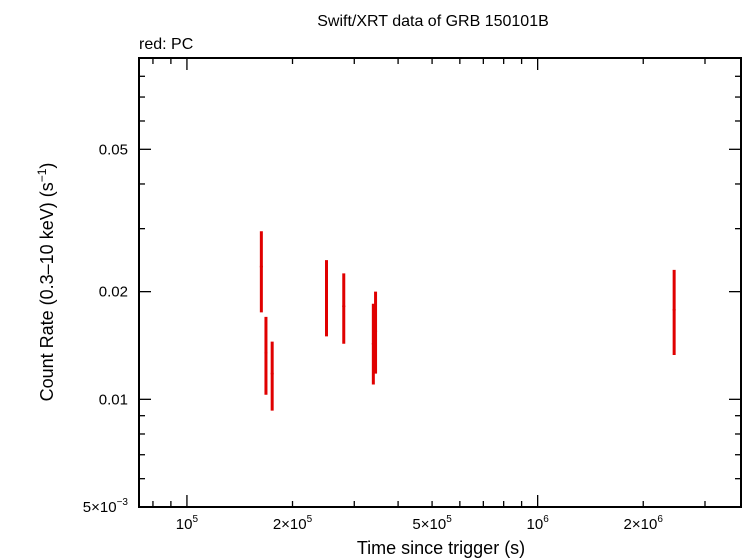 The width and height of the screenshot is (746, 558). Describe the element at coordinates (166, 44) in the screenshot. I see `chart-subtitle: red: PC` at that location.